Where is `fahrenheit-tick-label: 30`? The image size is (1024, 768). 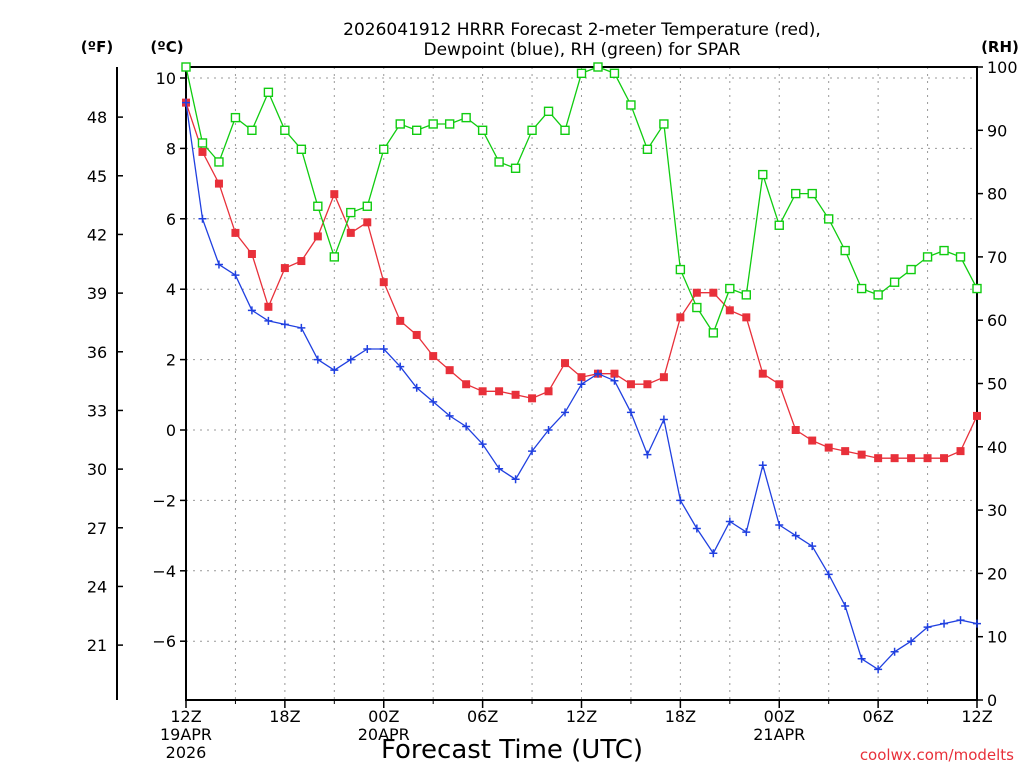
fahrenheit-tick-label: 30 is located at coordinates (97, 469).